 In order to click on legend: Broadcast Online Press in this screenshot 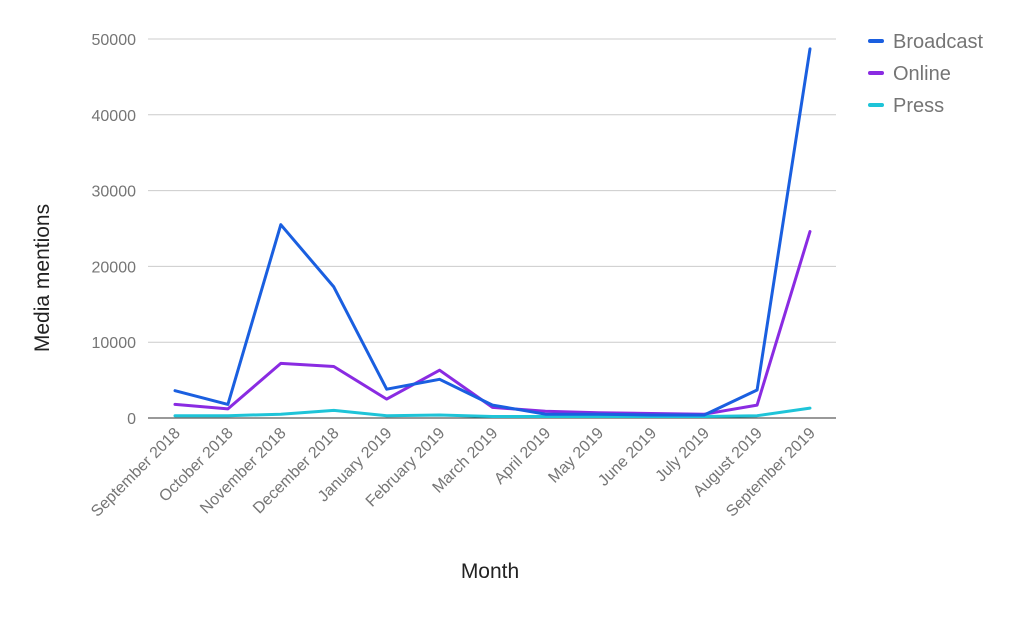, I will do `click(925, 74)`.